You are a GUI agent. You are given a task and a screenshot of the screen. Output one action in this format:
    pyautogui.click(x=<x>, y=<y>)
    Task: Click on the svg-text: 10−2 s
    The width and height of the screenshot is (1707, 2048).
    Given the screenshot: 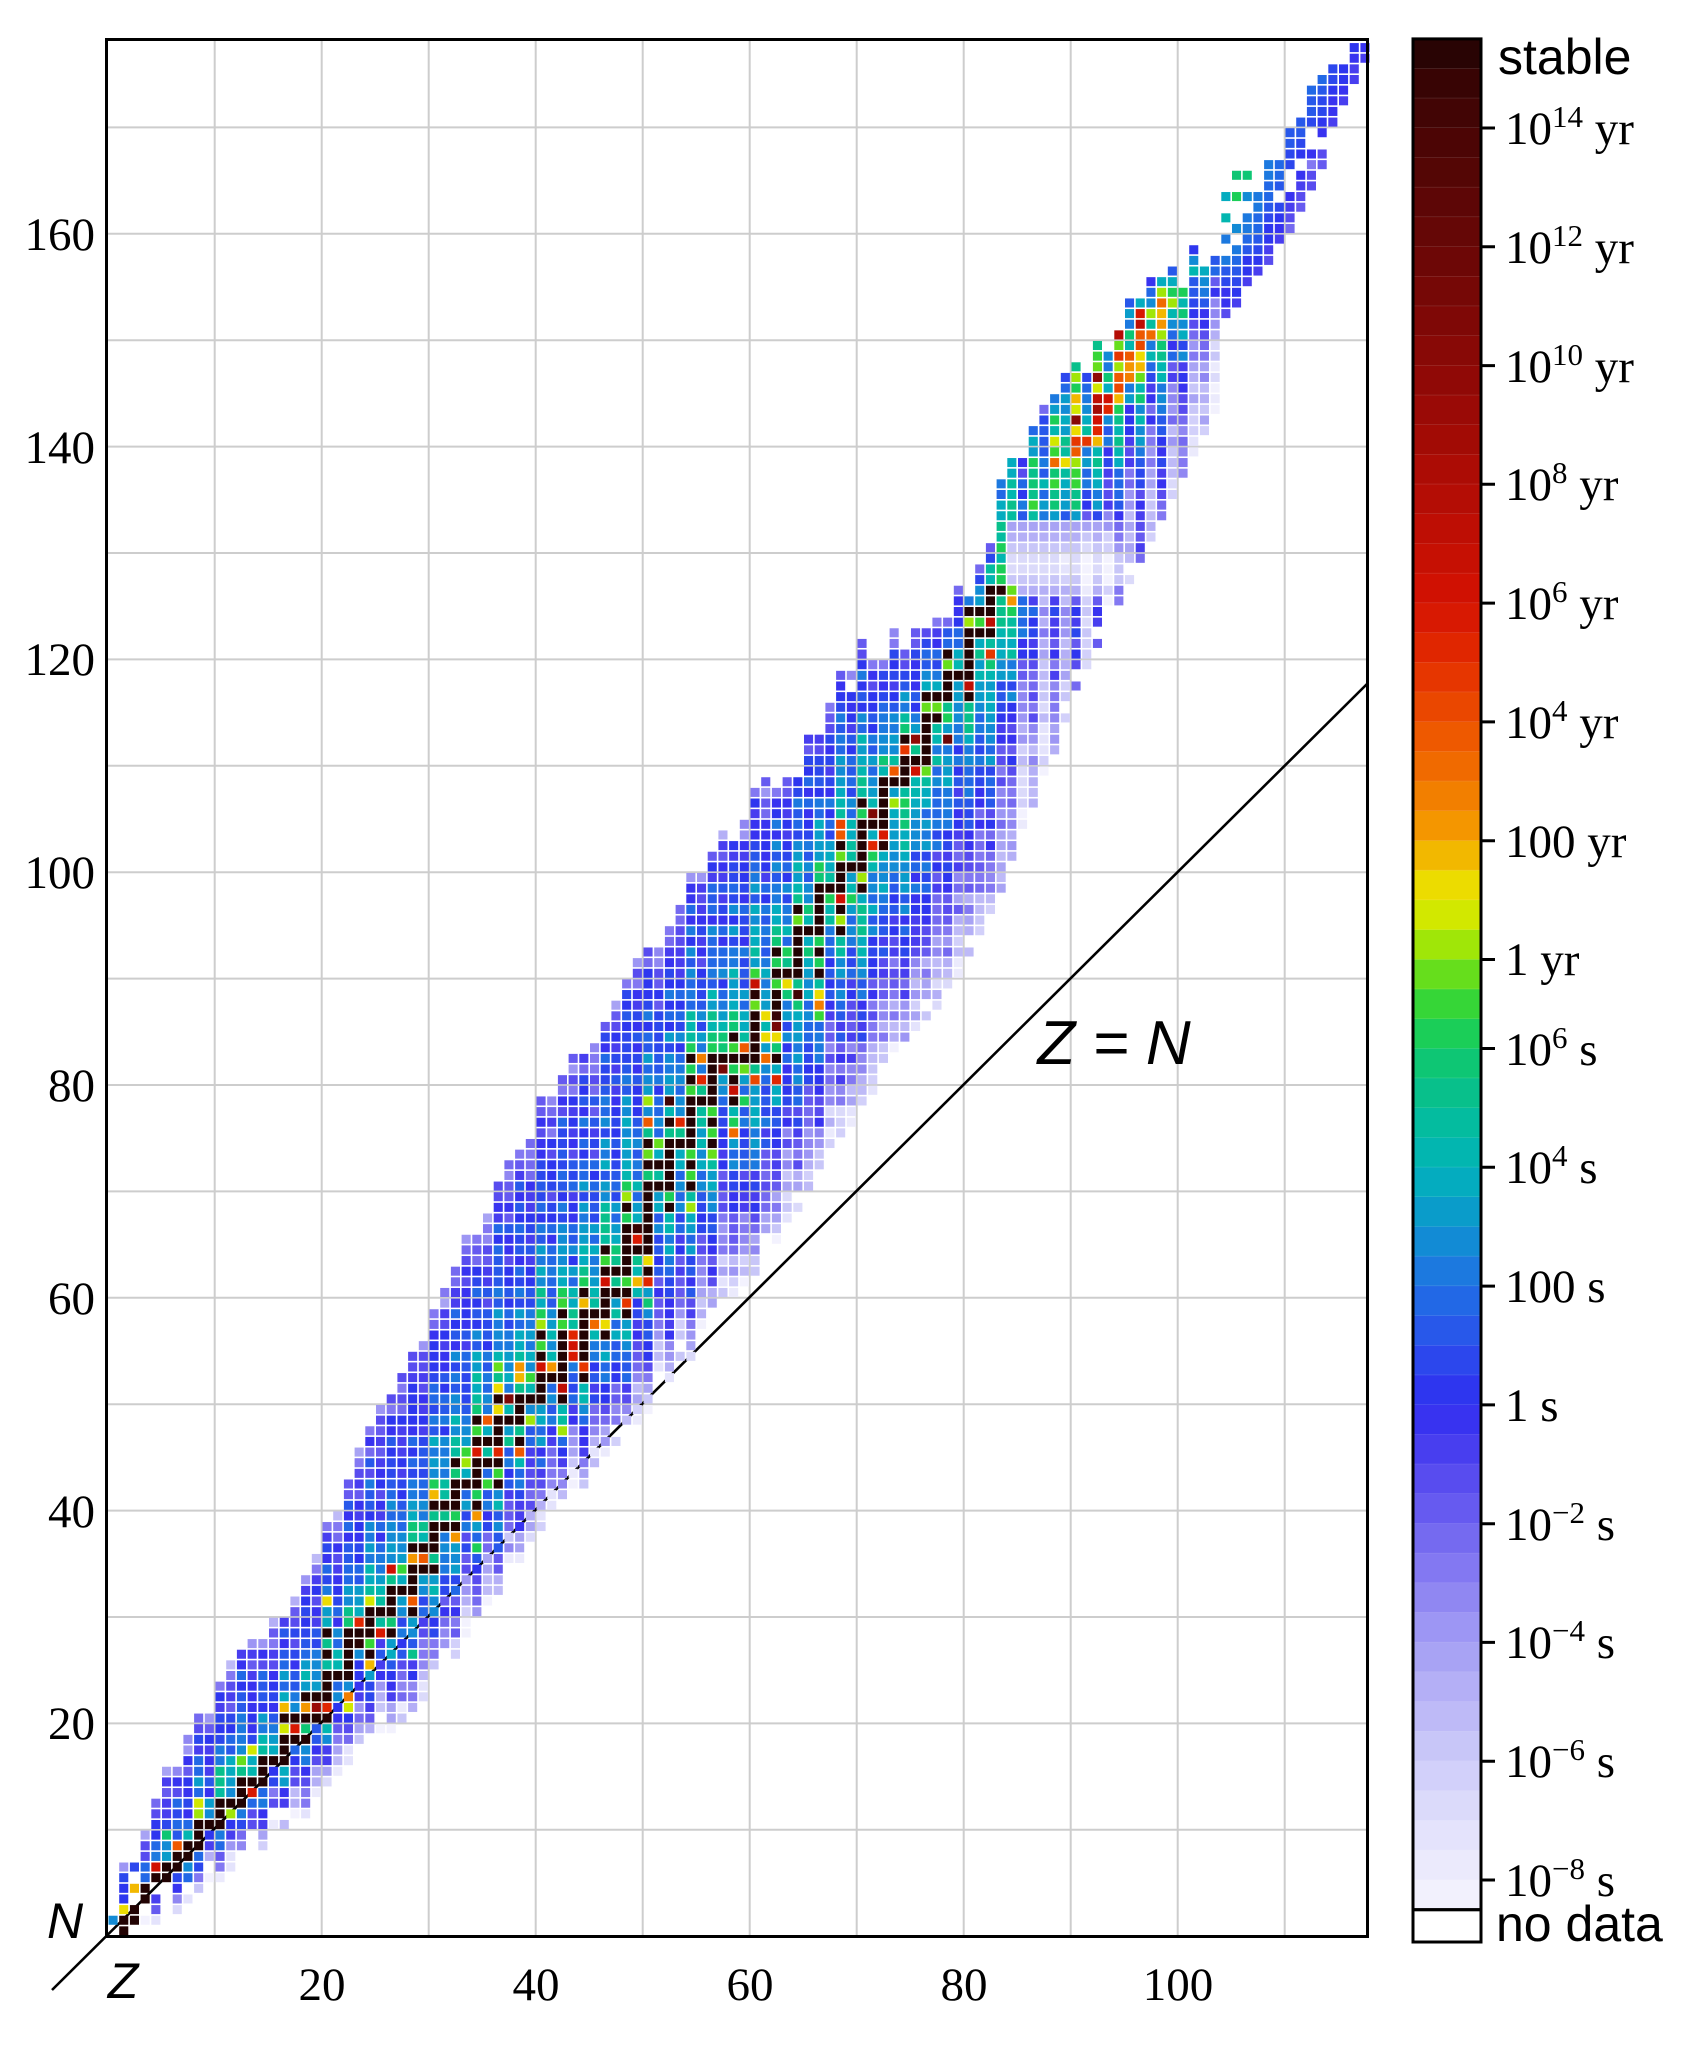 What is the action you would take?
    pyautogui.click(x=1560, y=1523)
    